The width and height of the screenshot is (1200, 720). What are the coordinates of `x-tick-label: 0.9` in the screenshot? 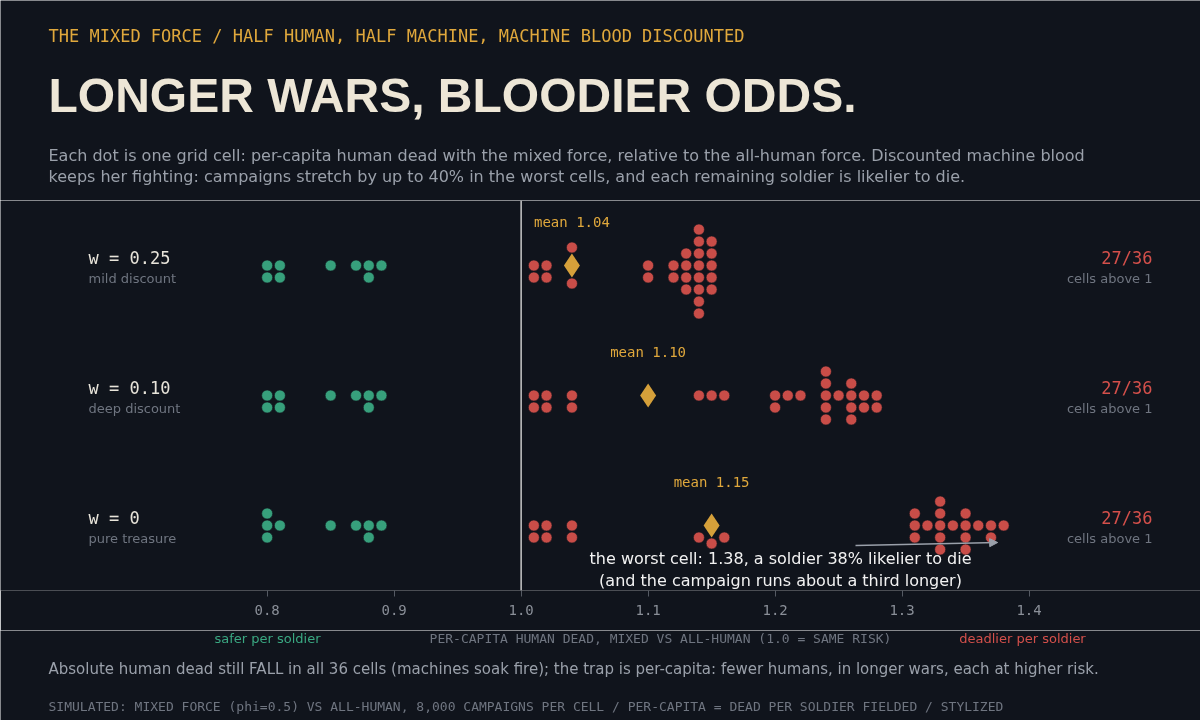 It's located at (394, 609).